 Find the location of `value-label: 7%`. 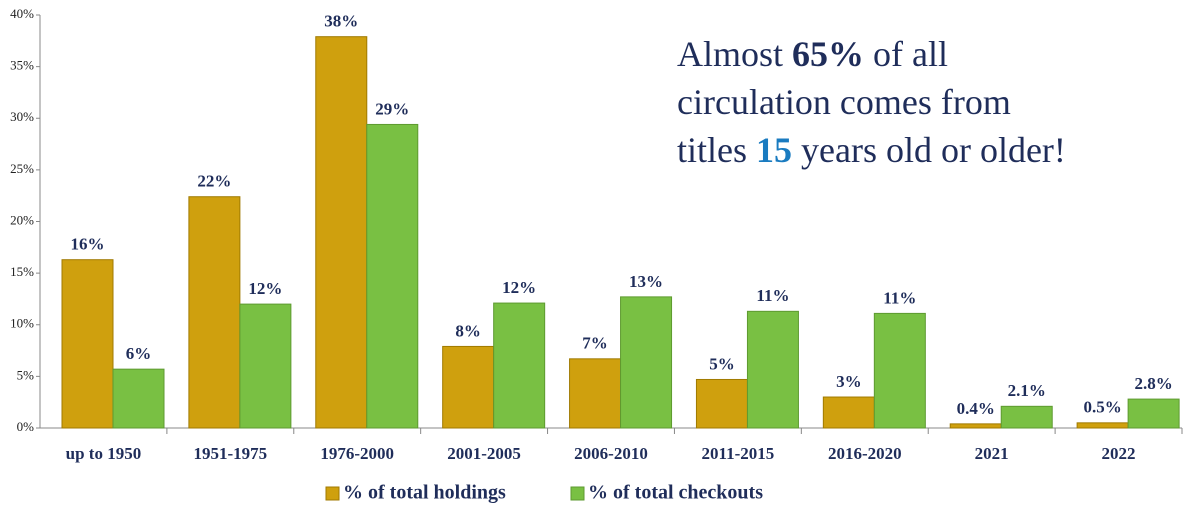

value-label: 7% is located at coordinates (595, 343).